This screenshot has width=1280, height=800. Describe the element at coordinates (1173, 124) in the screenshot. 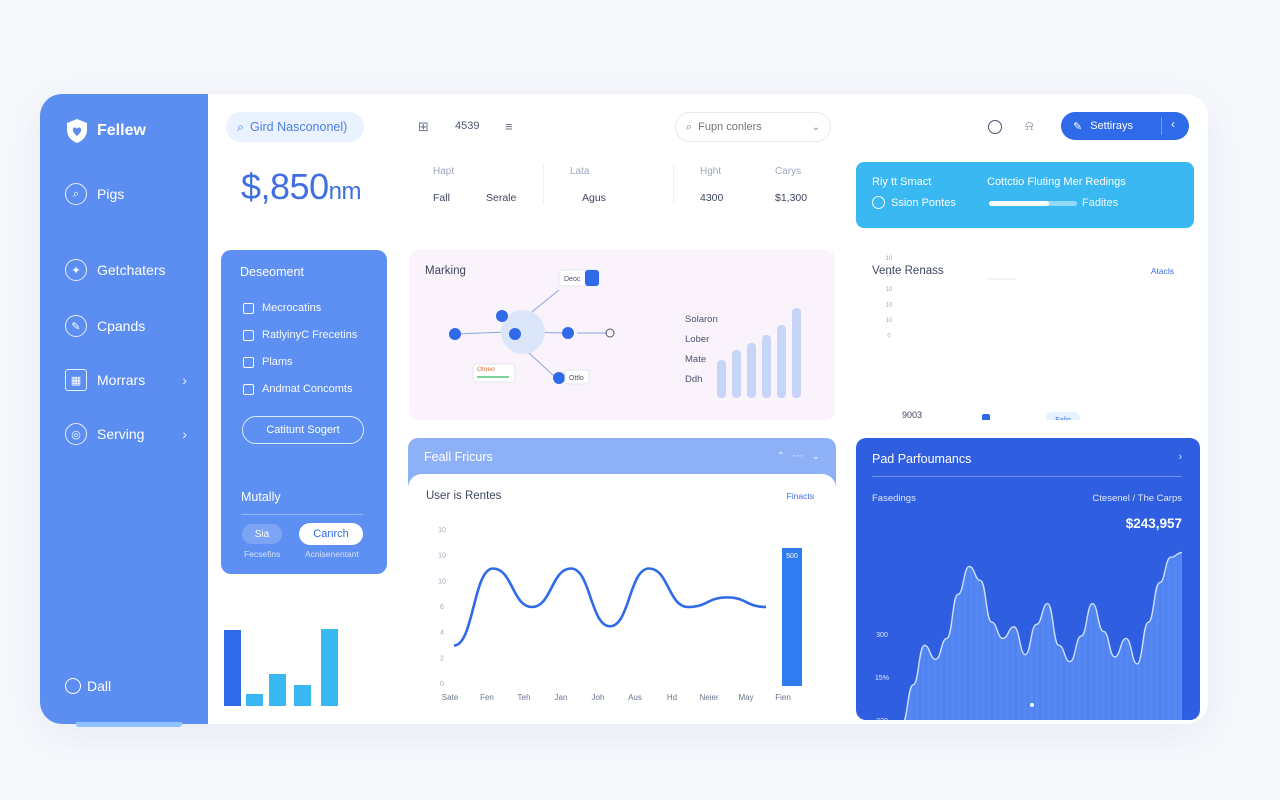

I see `chevron-left-icon: ‹` at that location.